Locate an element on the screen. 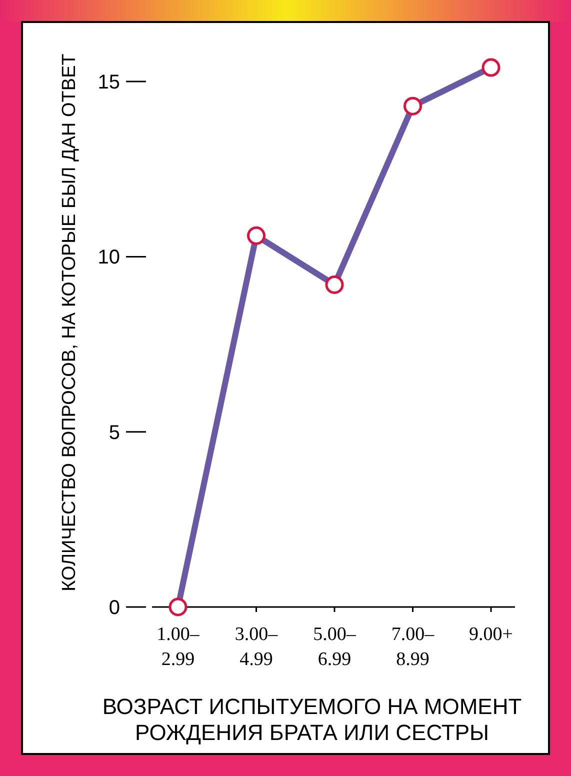 This screenshot has width=571, height=776. x-tick-label: 7.00–8.99 is located at coordinates (413, 647).